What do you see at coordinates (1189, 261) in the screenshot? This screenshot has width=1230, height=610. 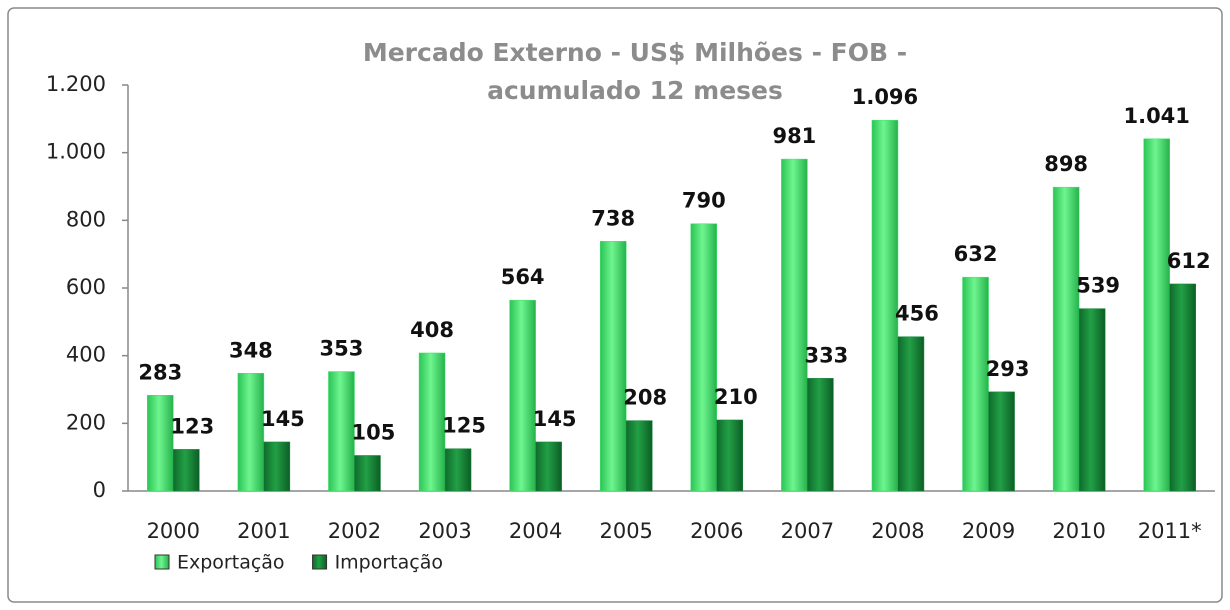 I see `value-label: 612` at bounding box center [1189, 261].